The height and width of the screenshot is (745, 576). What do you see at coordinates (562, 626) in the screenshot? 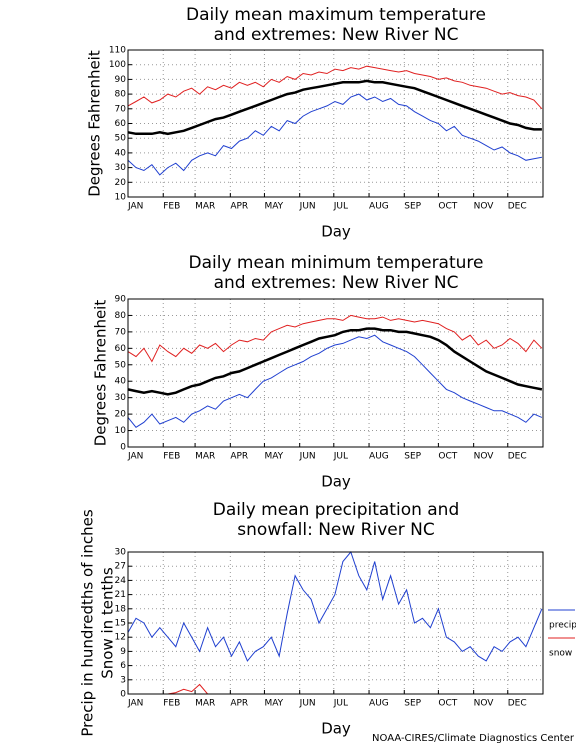
I see `legend-label: precip` at bounding box center [562, 626].